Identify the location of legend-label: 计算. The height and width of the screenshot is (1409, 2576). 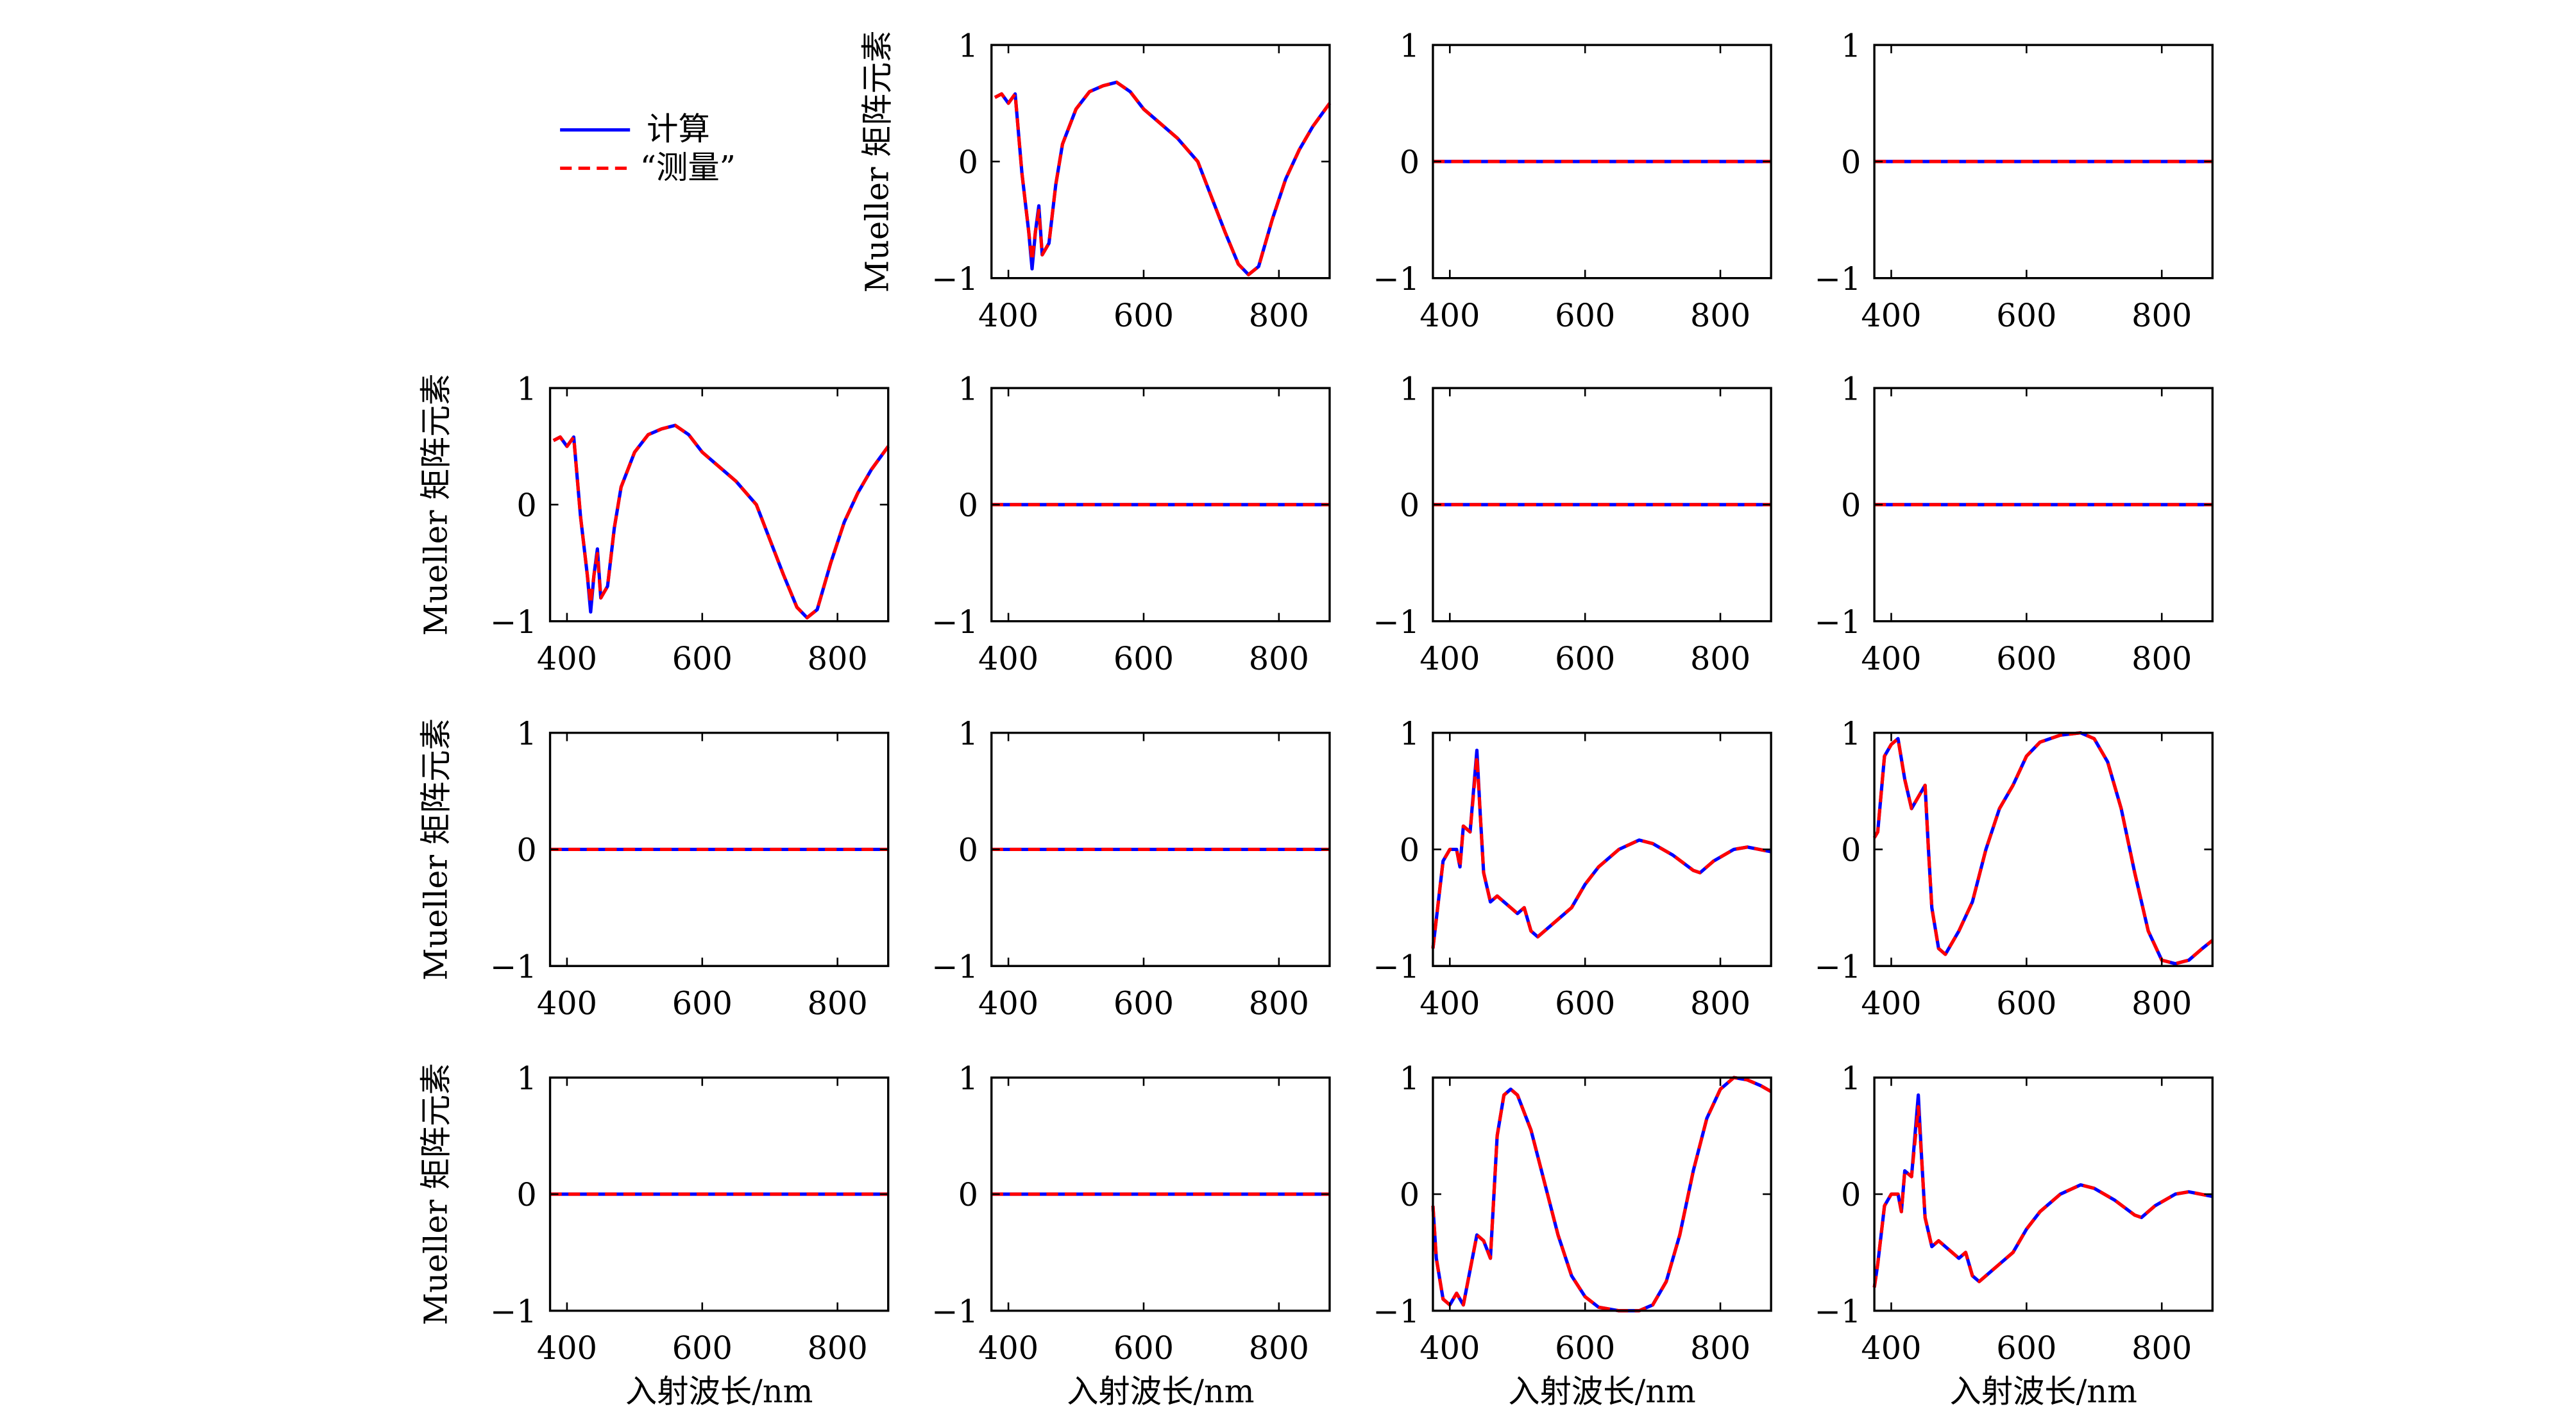
(678, 129).